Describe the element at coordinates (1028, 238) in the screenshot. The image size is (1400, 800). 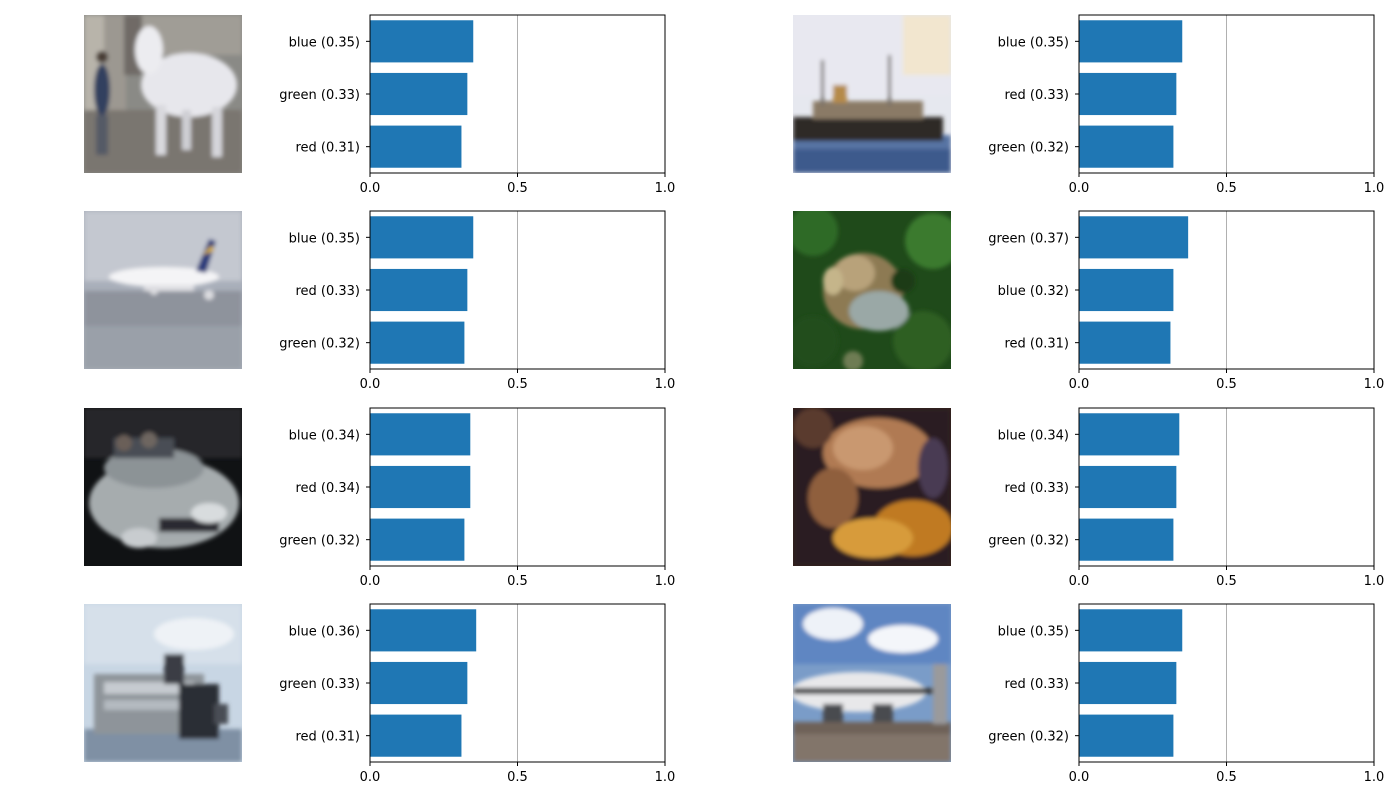
I see `bar-label: green (0.37)` at that location.